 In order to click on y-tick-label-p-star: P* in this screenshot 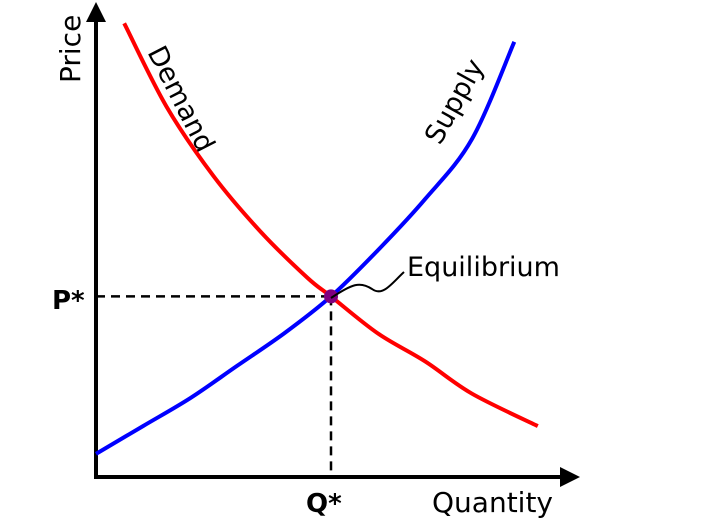, I will do `click(68, 301)`.